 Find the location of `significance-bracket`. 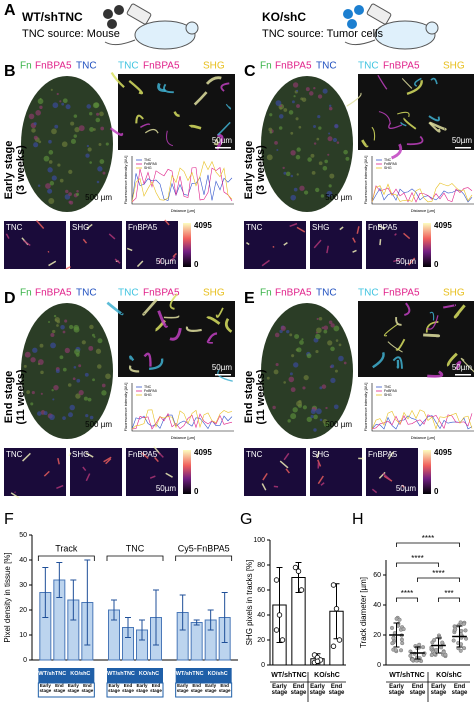

significance-bracket is located at coordinates (428, 544).